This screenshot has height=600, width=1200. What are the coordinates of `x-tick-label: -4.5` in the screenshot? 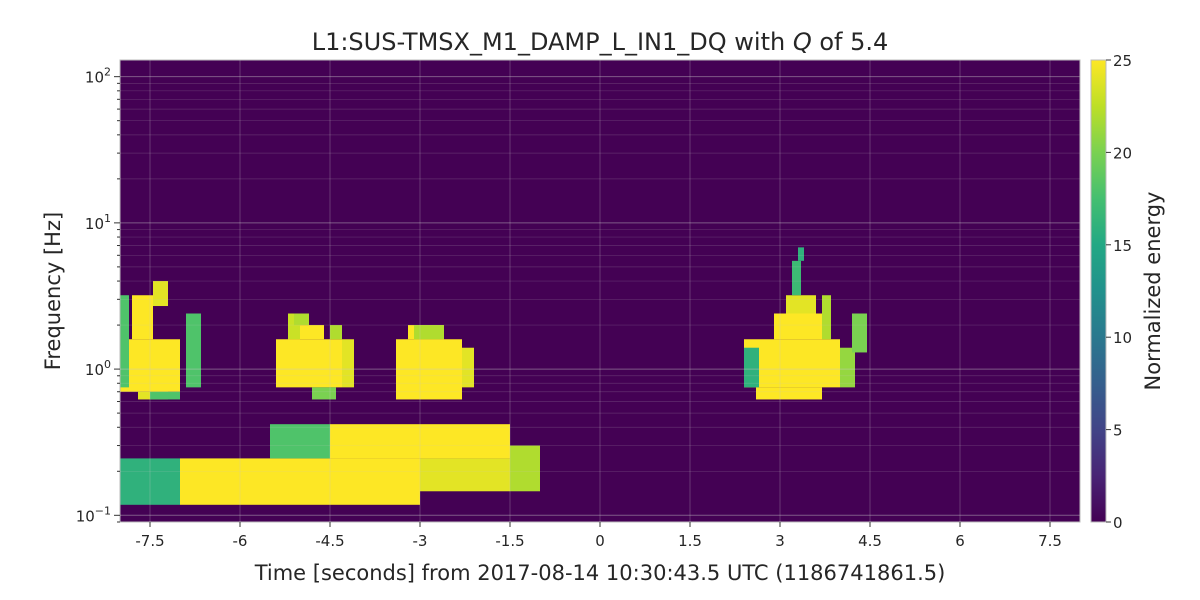 It's located at (329, 541).